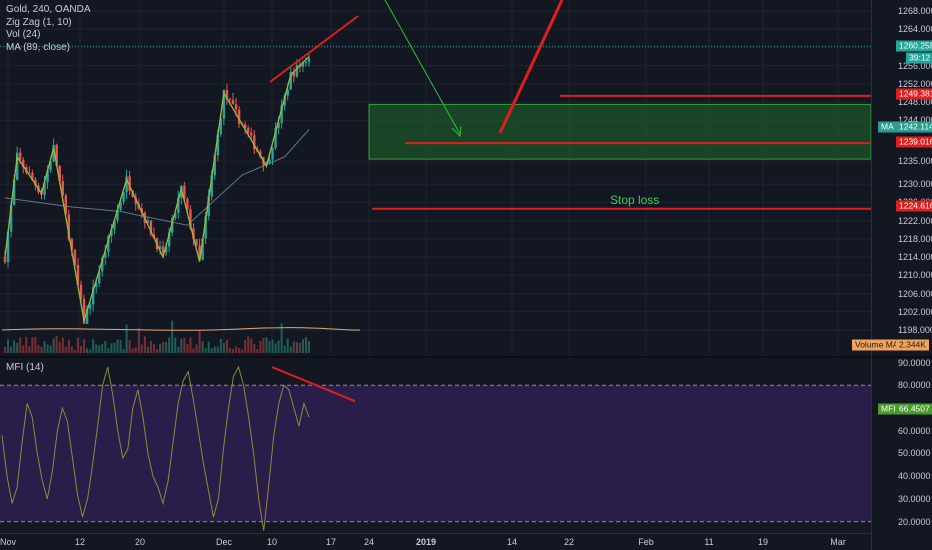 The width and height of the screenshot is (932, 550). I want to click on countdown-badge: 39:12, so click(919, 58).